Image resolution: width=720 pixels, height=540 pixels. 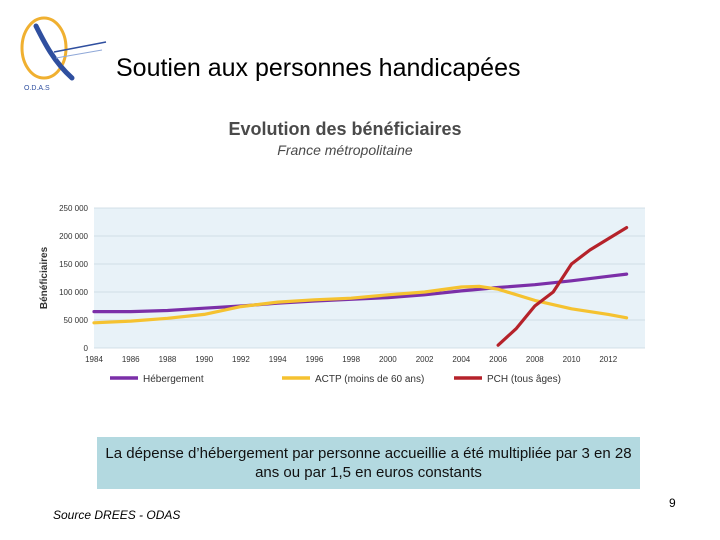 I want to click on logo-ring, so click(x=44, y=48).